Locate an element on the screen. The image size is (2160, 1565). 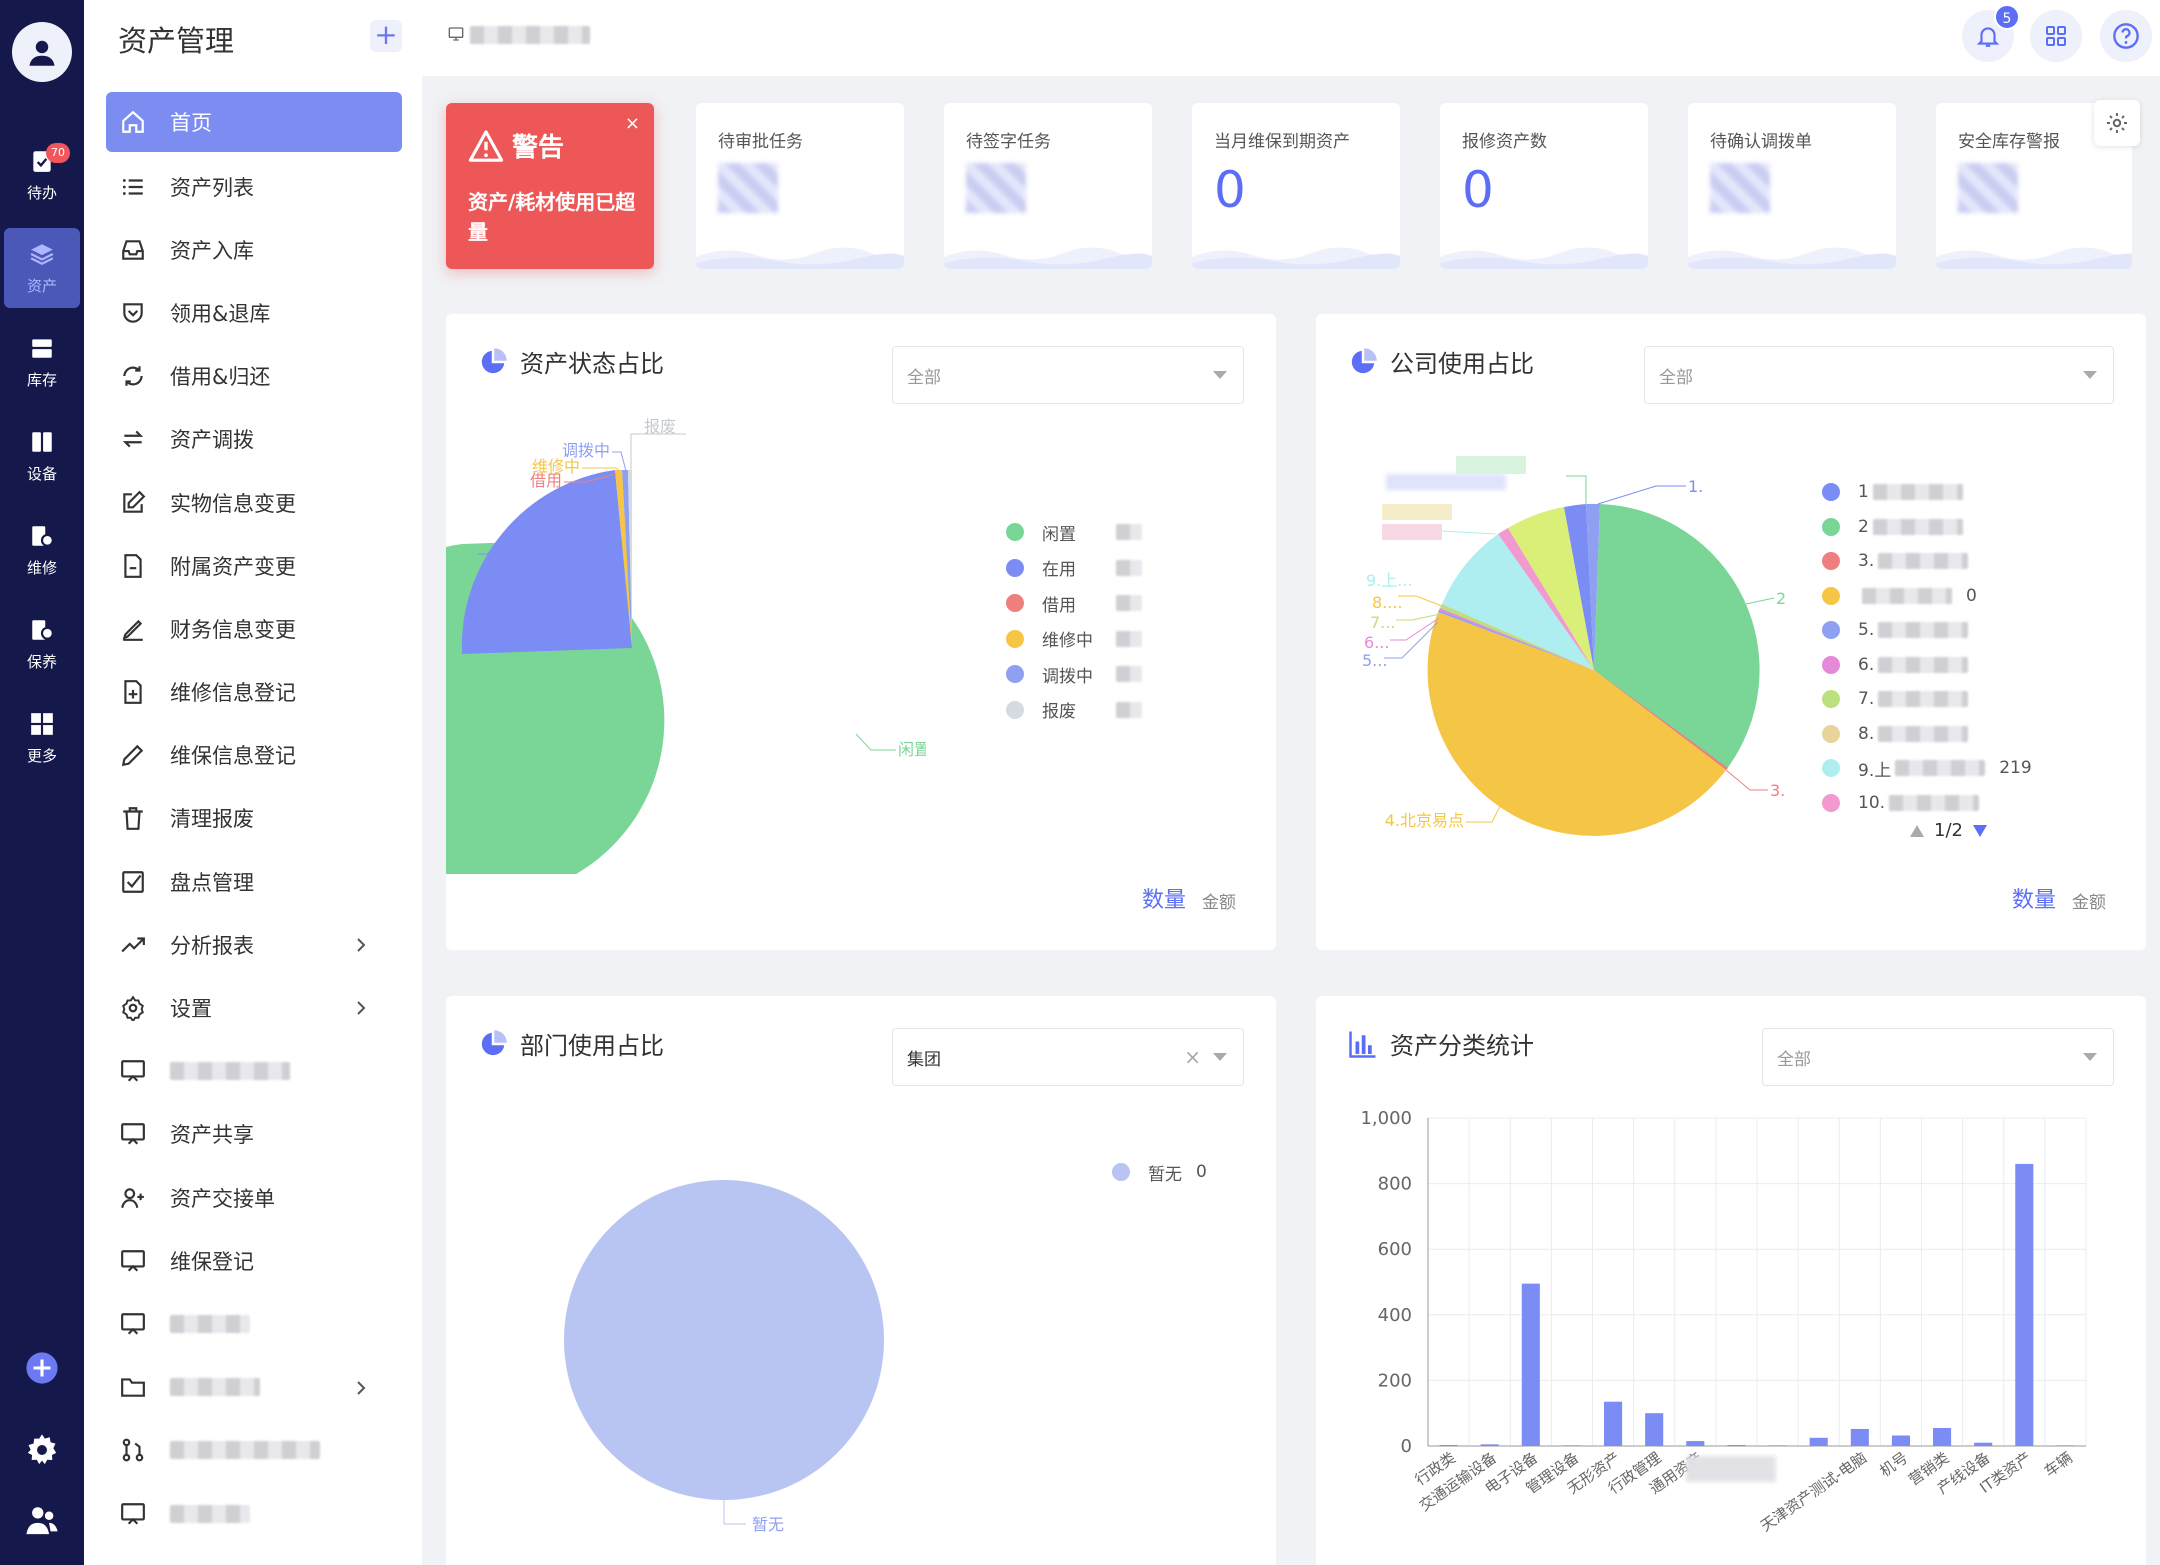
menu-item-12: 盘点管理 is located at coordinates (254, 881).